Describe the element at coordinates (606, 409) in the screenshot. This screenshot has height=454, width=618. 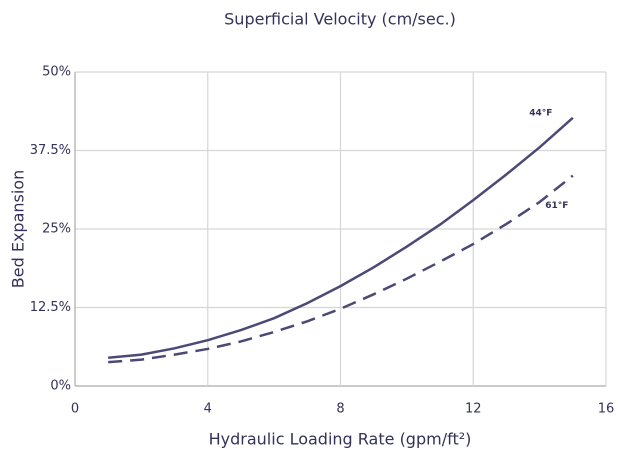
I see `x-tick-label: 16` at that location.